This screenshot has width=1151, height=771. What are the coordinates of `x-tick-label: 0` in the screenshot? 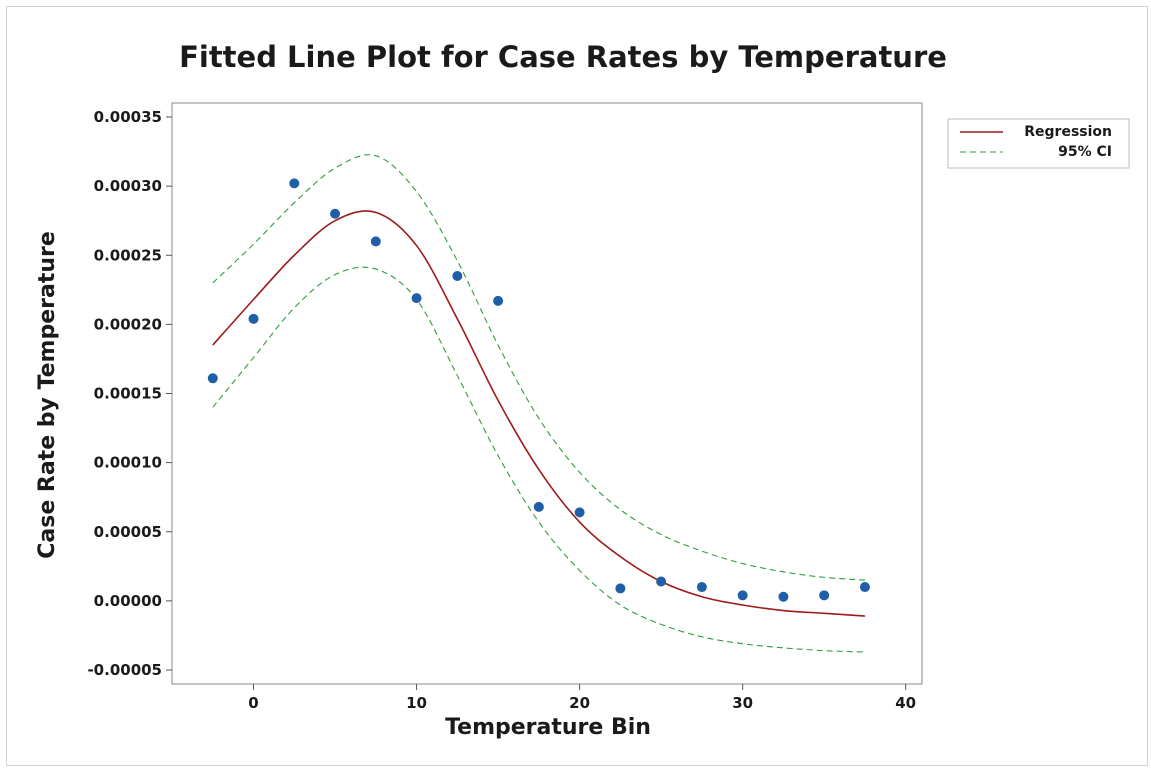 It's located at (253, 703).